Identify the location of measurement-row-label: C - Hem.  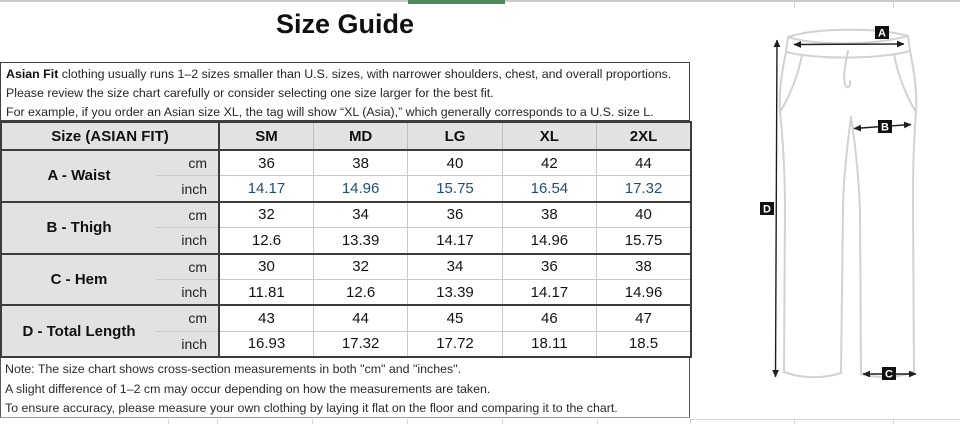
(78, 279).